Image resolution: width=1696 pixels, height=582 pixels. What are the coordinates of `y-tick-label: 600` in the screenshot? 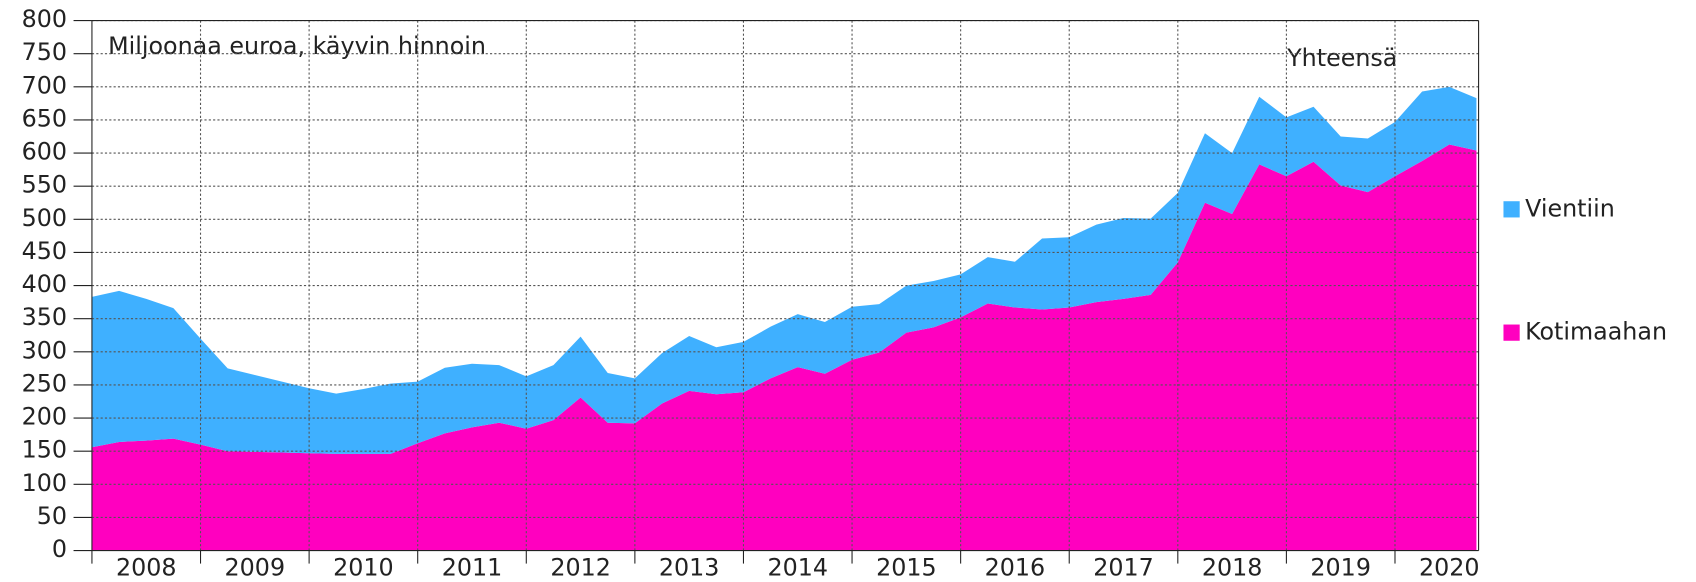 It's located at (44, 152).